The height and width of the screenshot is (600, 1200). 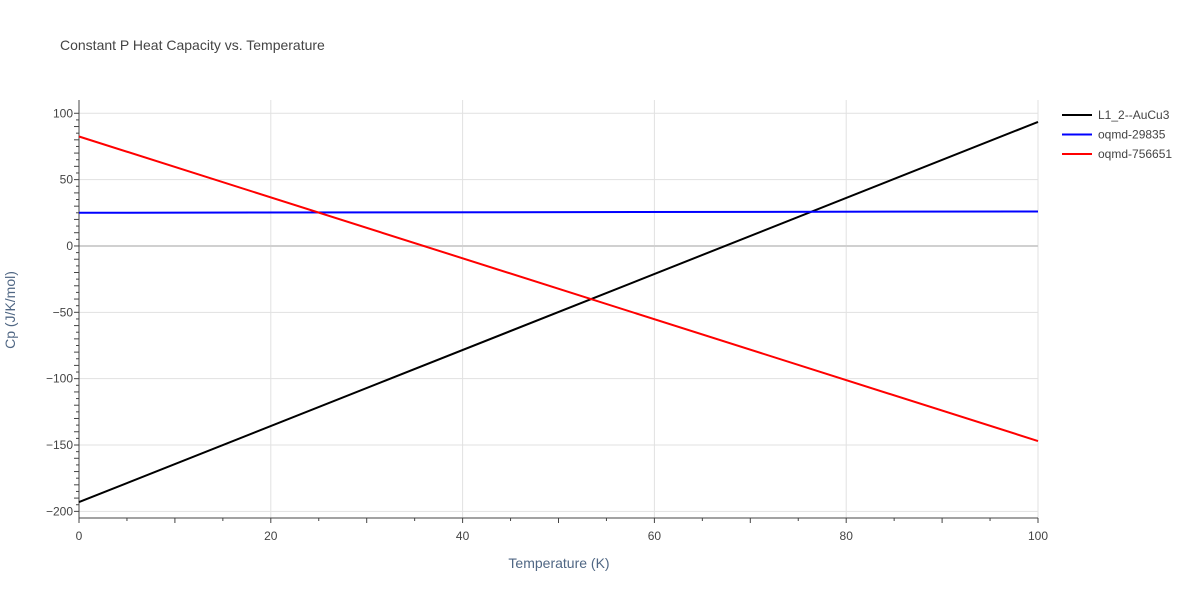 What do you see at coordinates (463, 536) in the screenshot?
I see `x-tick-label: 40` at bounding box center [463, 536].